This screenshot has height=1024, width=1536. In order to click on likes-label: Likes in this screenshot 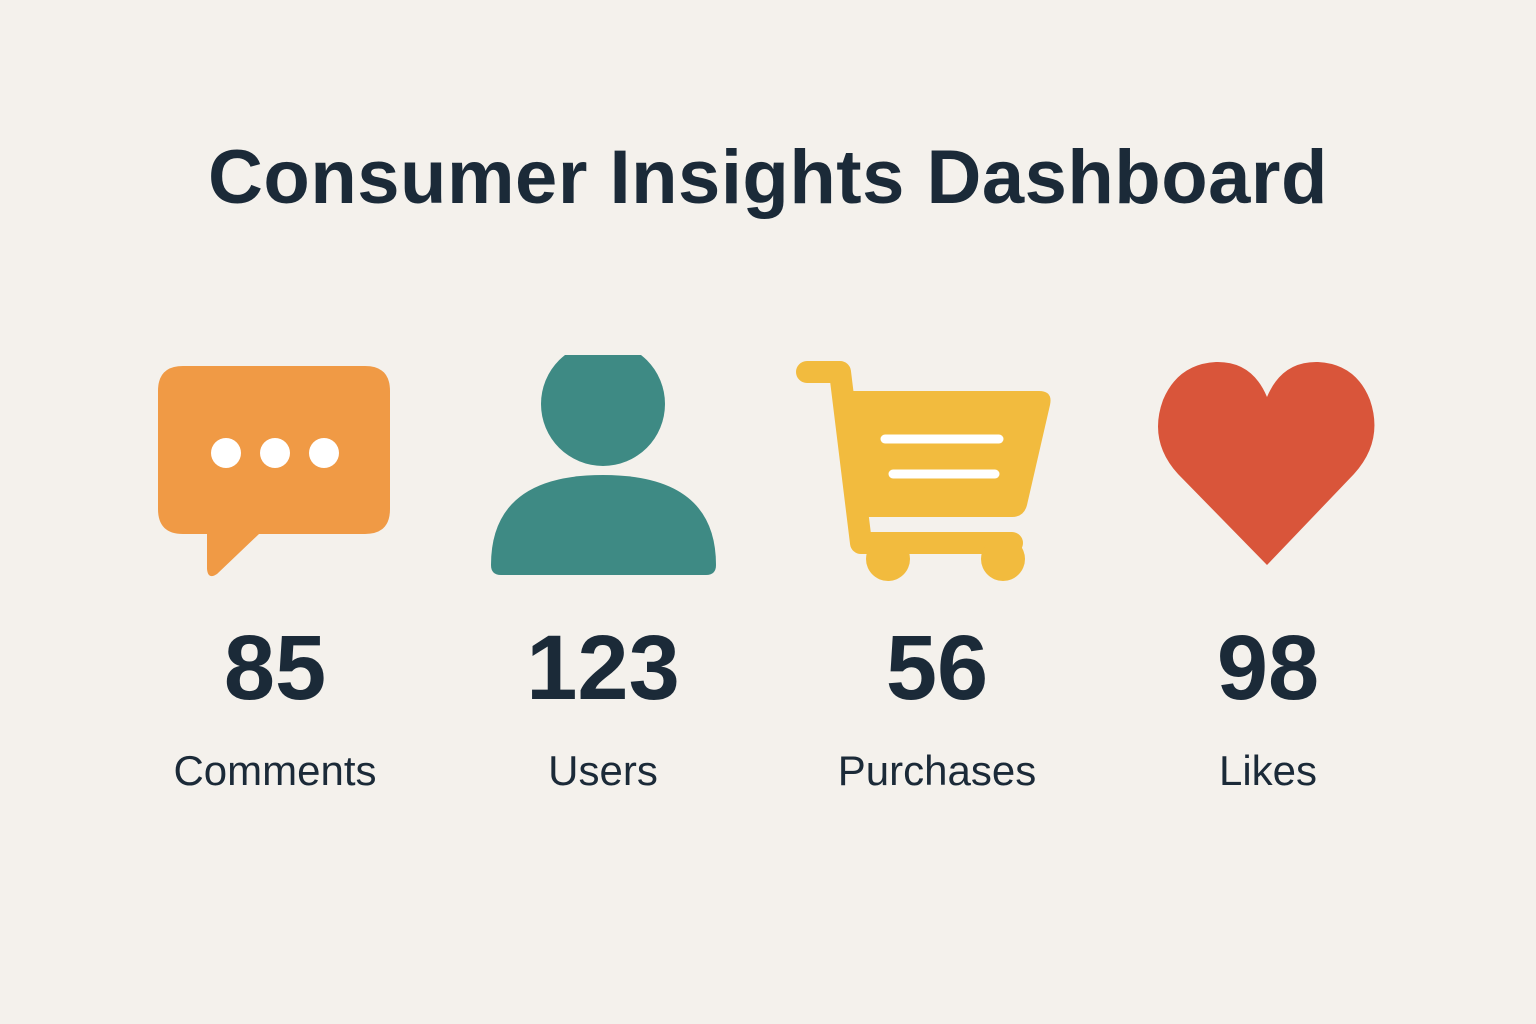, I will do `click(1268, 770)`.